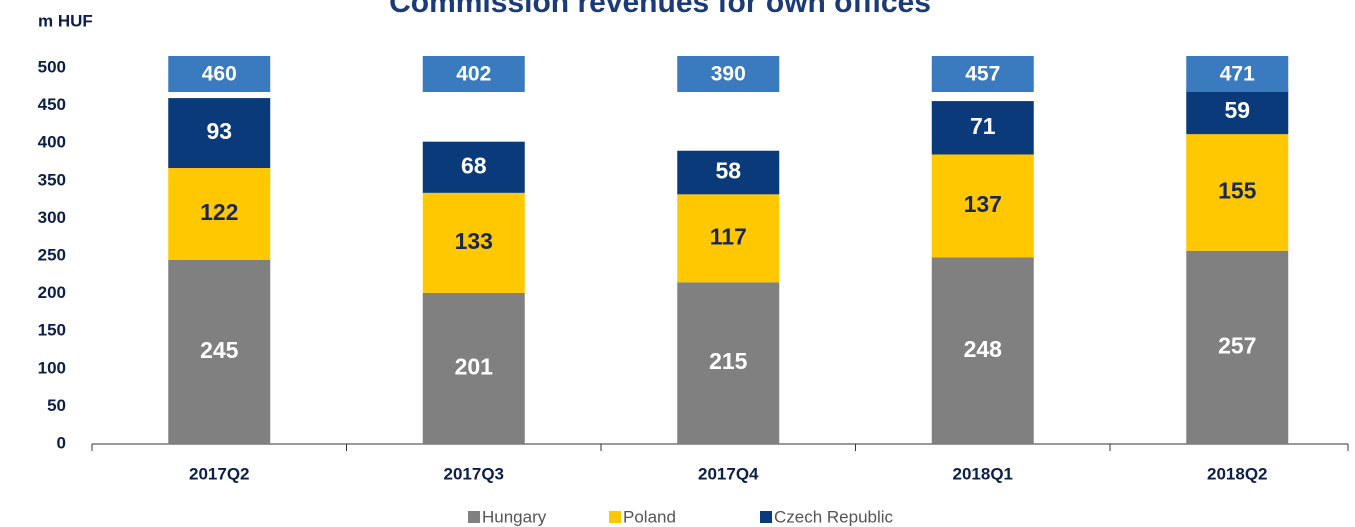  I want to click on data-label: 248, so click(983, 349).